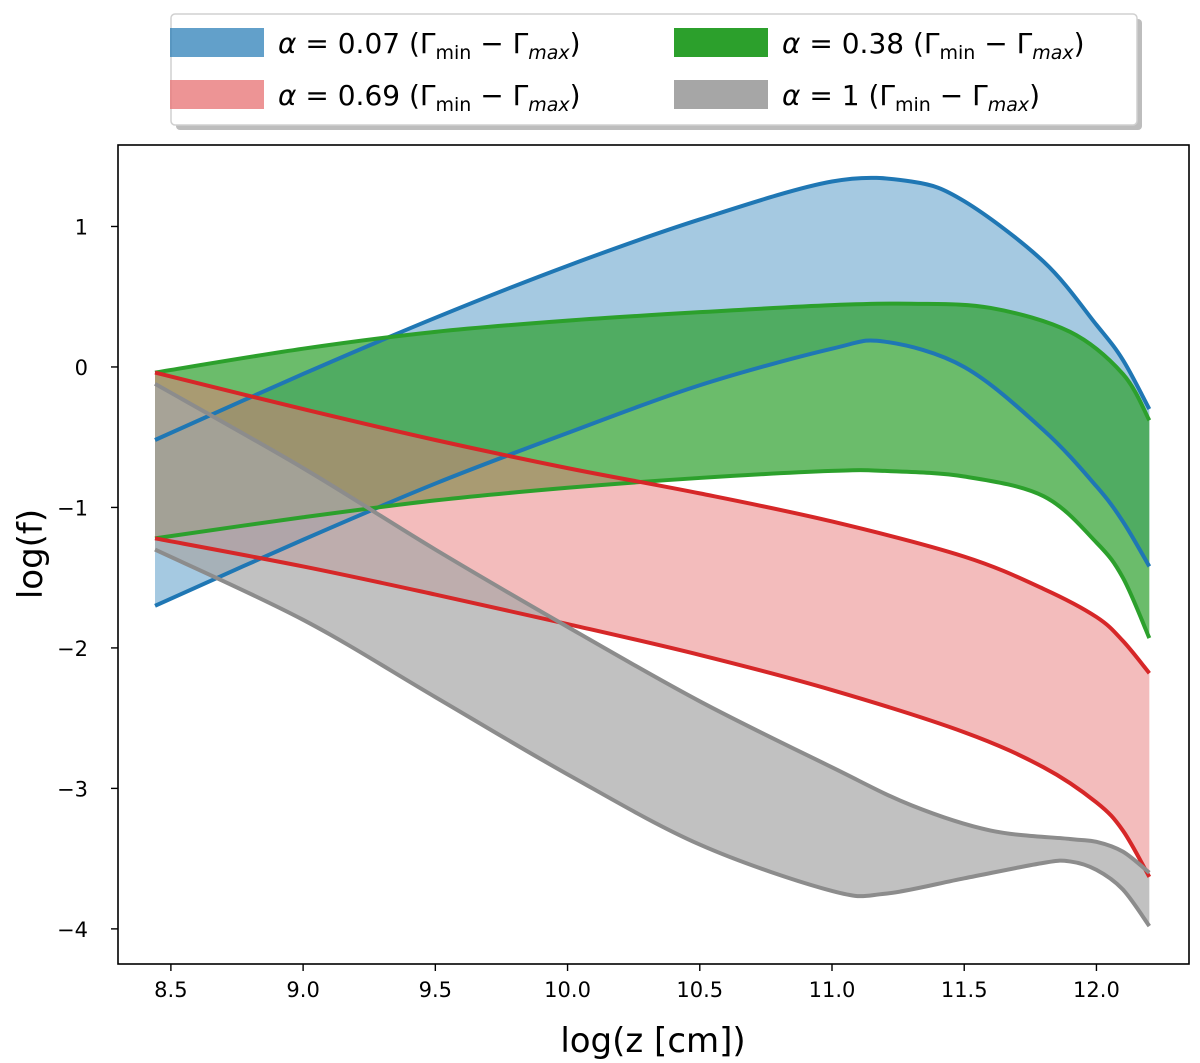  I want to click on x-tick-label: 9.0, so click(302, 990).